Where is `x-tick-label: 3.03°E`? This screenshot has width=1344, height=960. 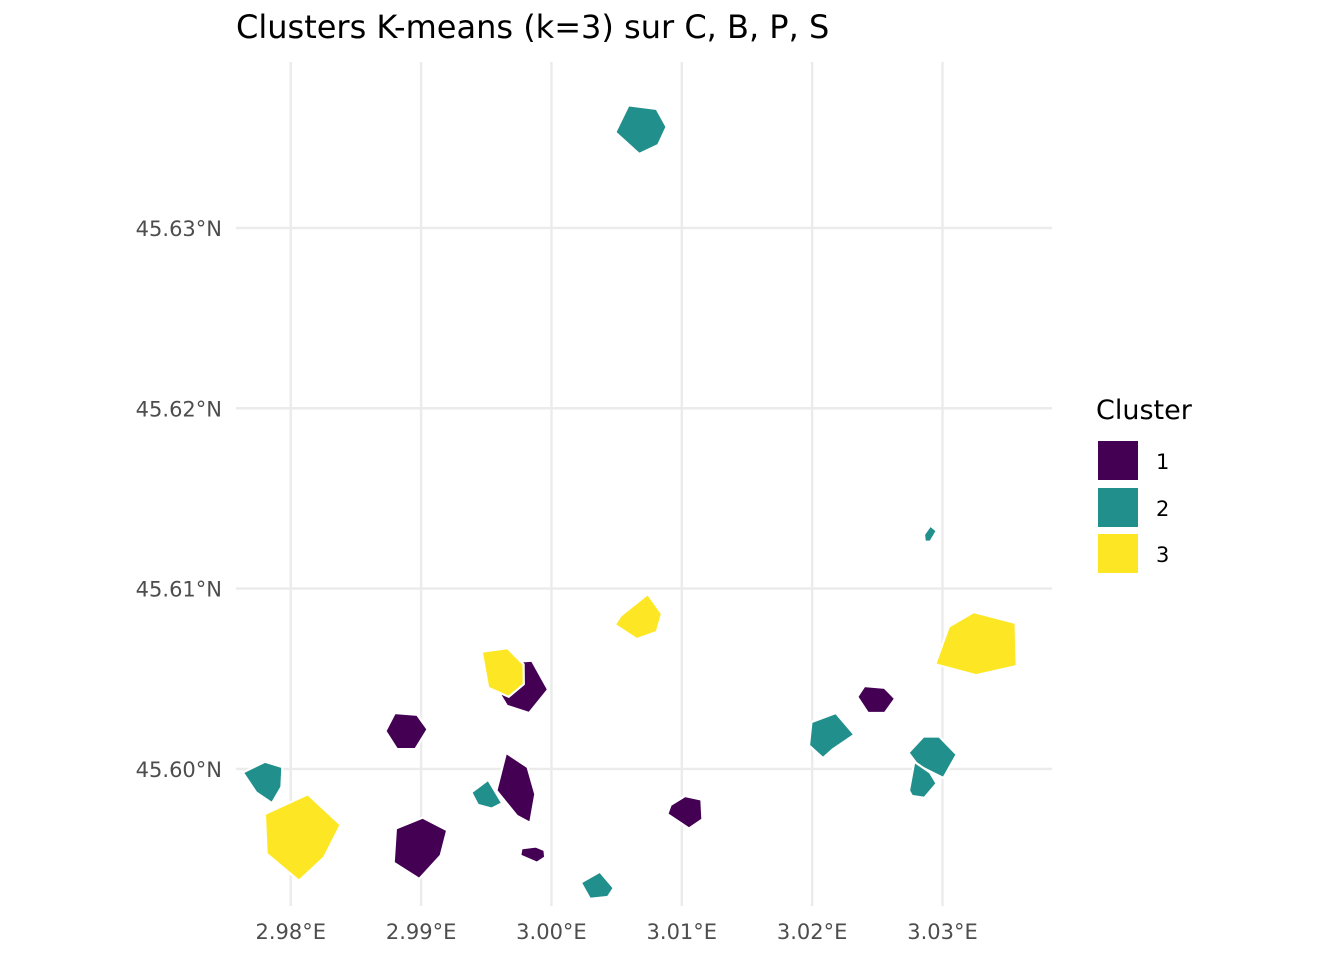
x-tick-label: 3.03°E is located at coordinates (942, 932).